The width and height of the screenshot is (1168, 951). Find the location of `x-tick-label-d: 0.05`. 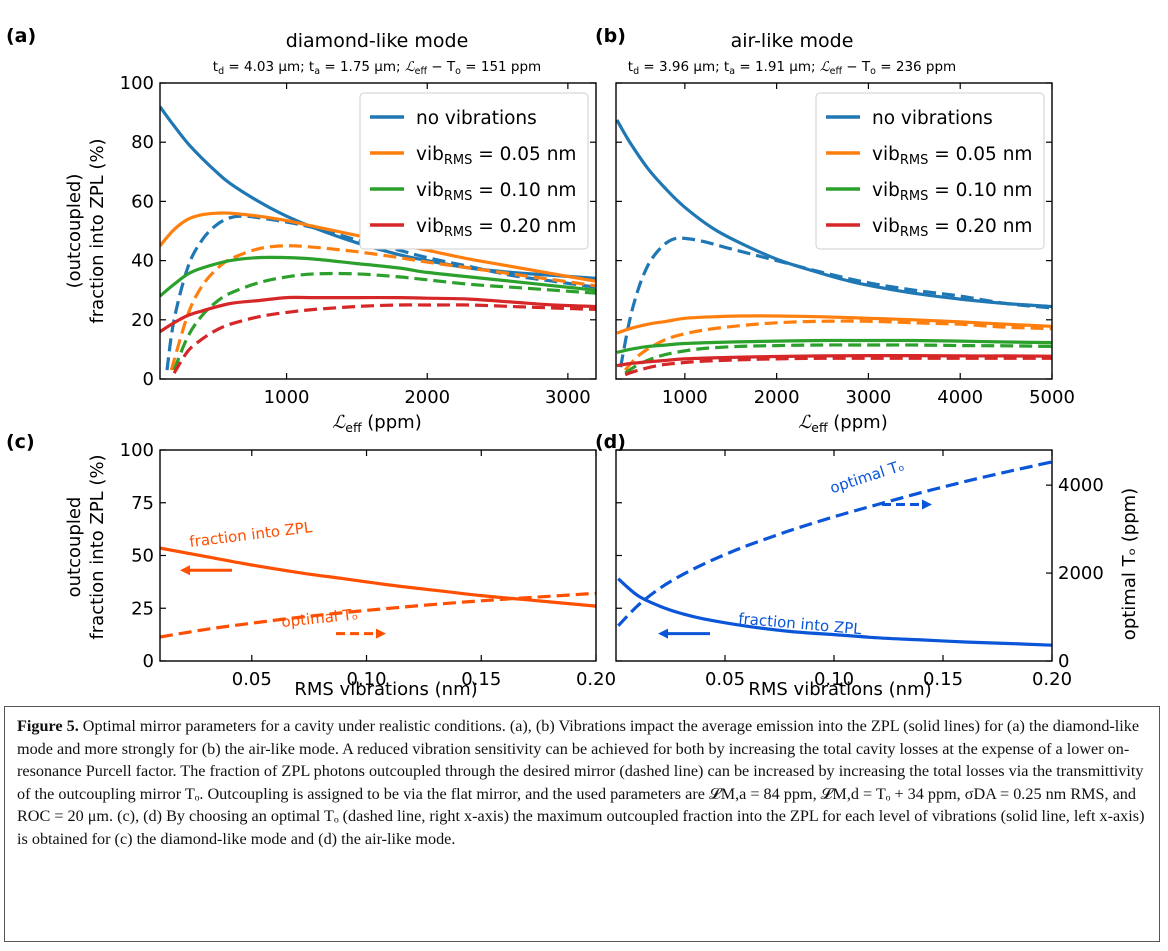

x-tick-label-d: 0.05 is located at coordinates (725, 679).